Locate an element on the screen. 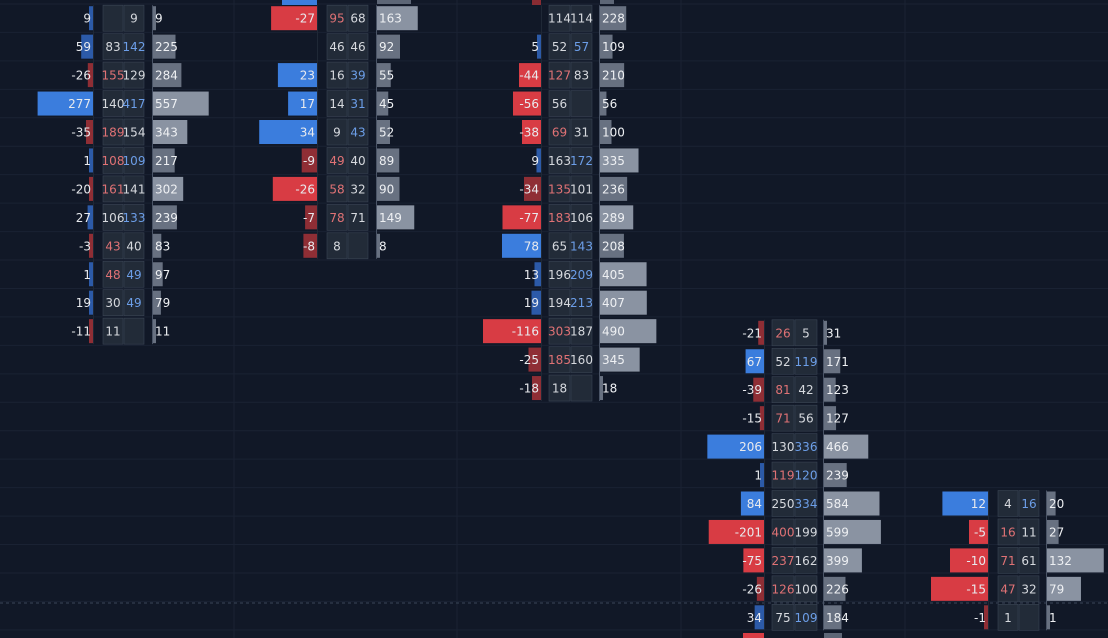  ask-volume-label: 106 is located at coordinates (581, 218).